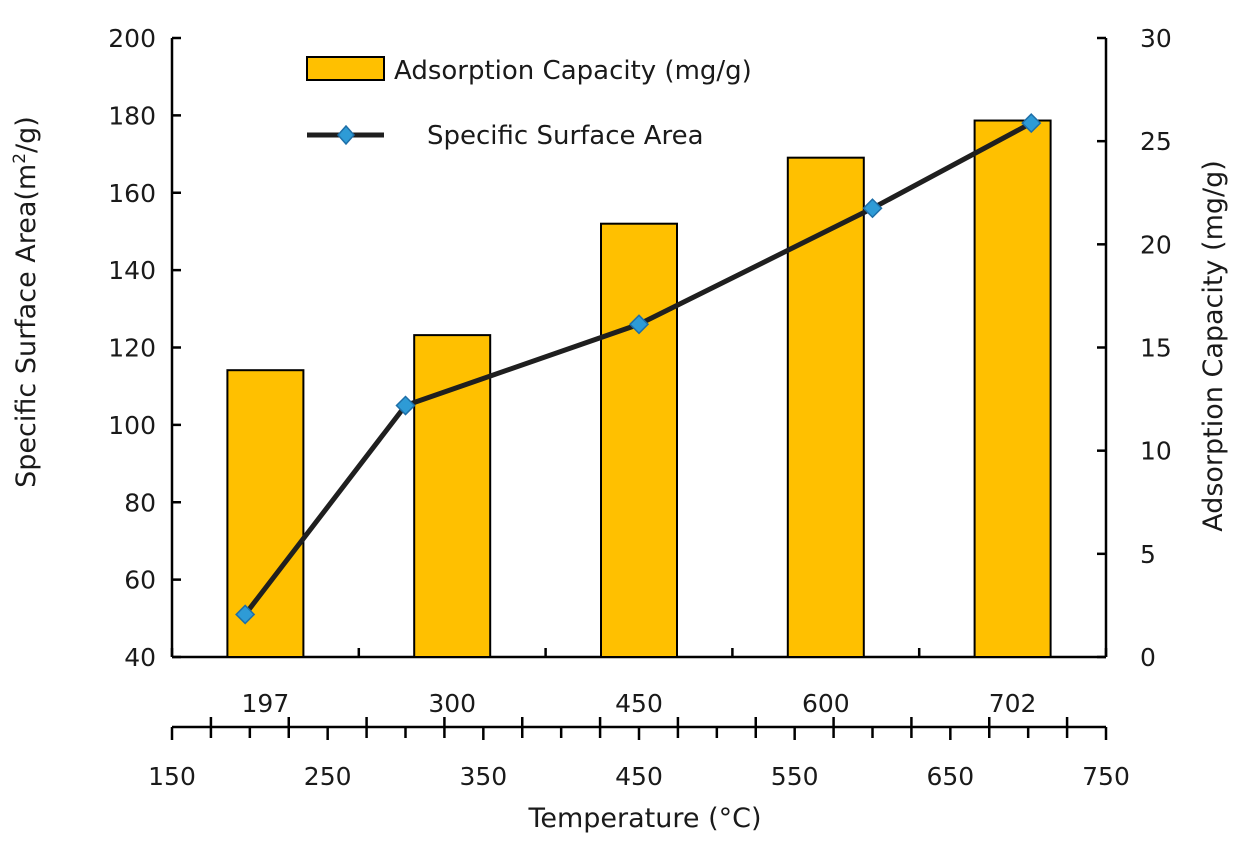 The width and height of the screenshot is (1247, 844). I want to click on right-tick-label: 25, so click(1156, 141).